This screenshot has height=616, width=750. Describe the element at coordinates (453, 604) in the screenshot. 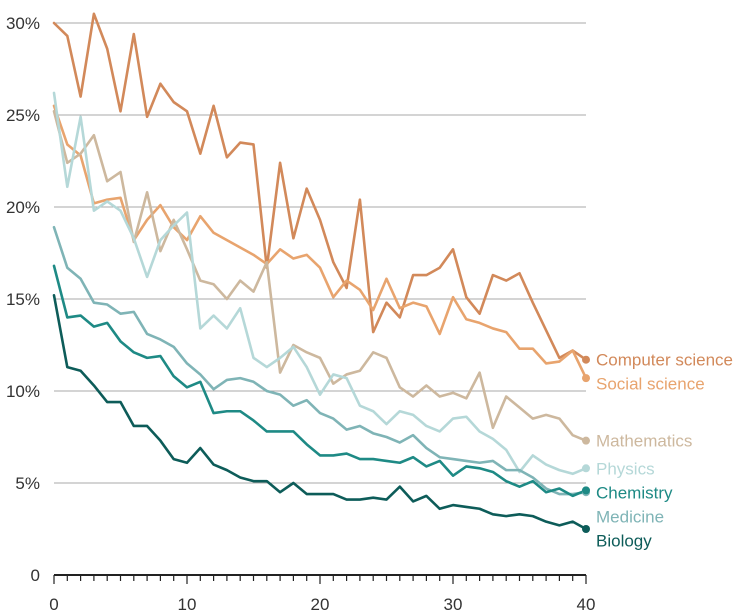

I see `x-tick-label: 30` at that location.